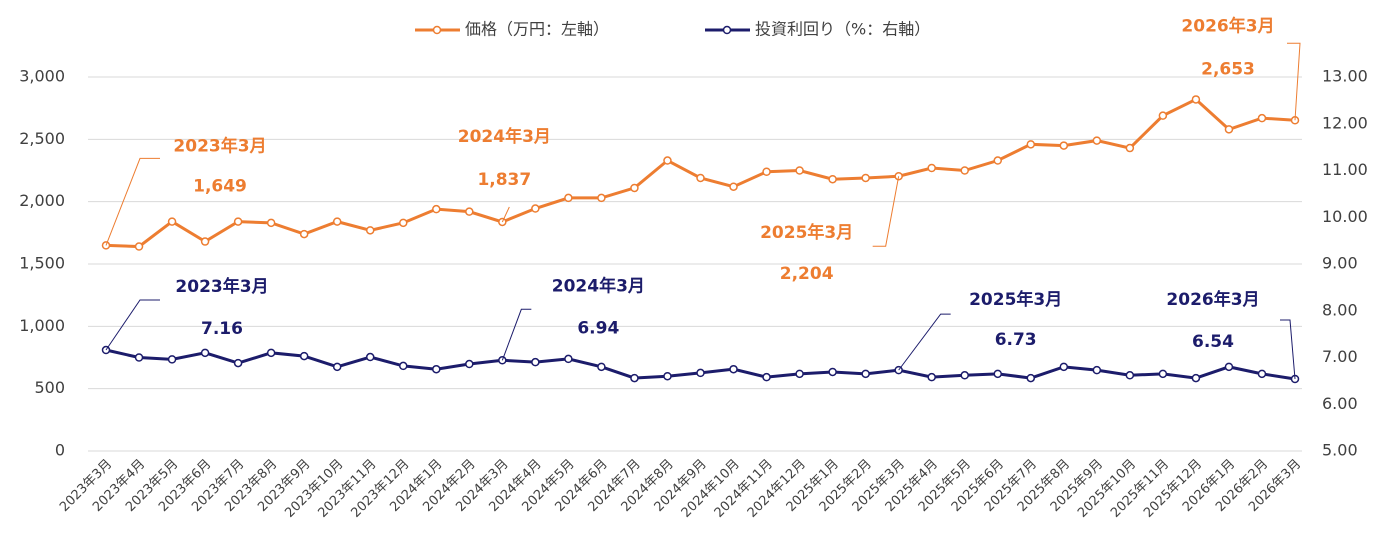 This screenshot has height=545, width=1386. I want to click on y2-tick-label: 11.00, so click(1345, 169).